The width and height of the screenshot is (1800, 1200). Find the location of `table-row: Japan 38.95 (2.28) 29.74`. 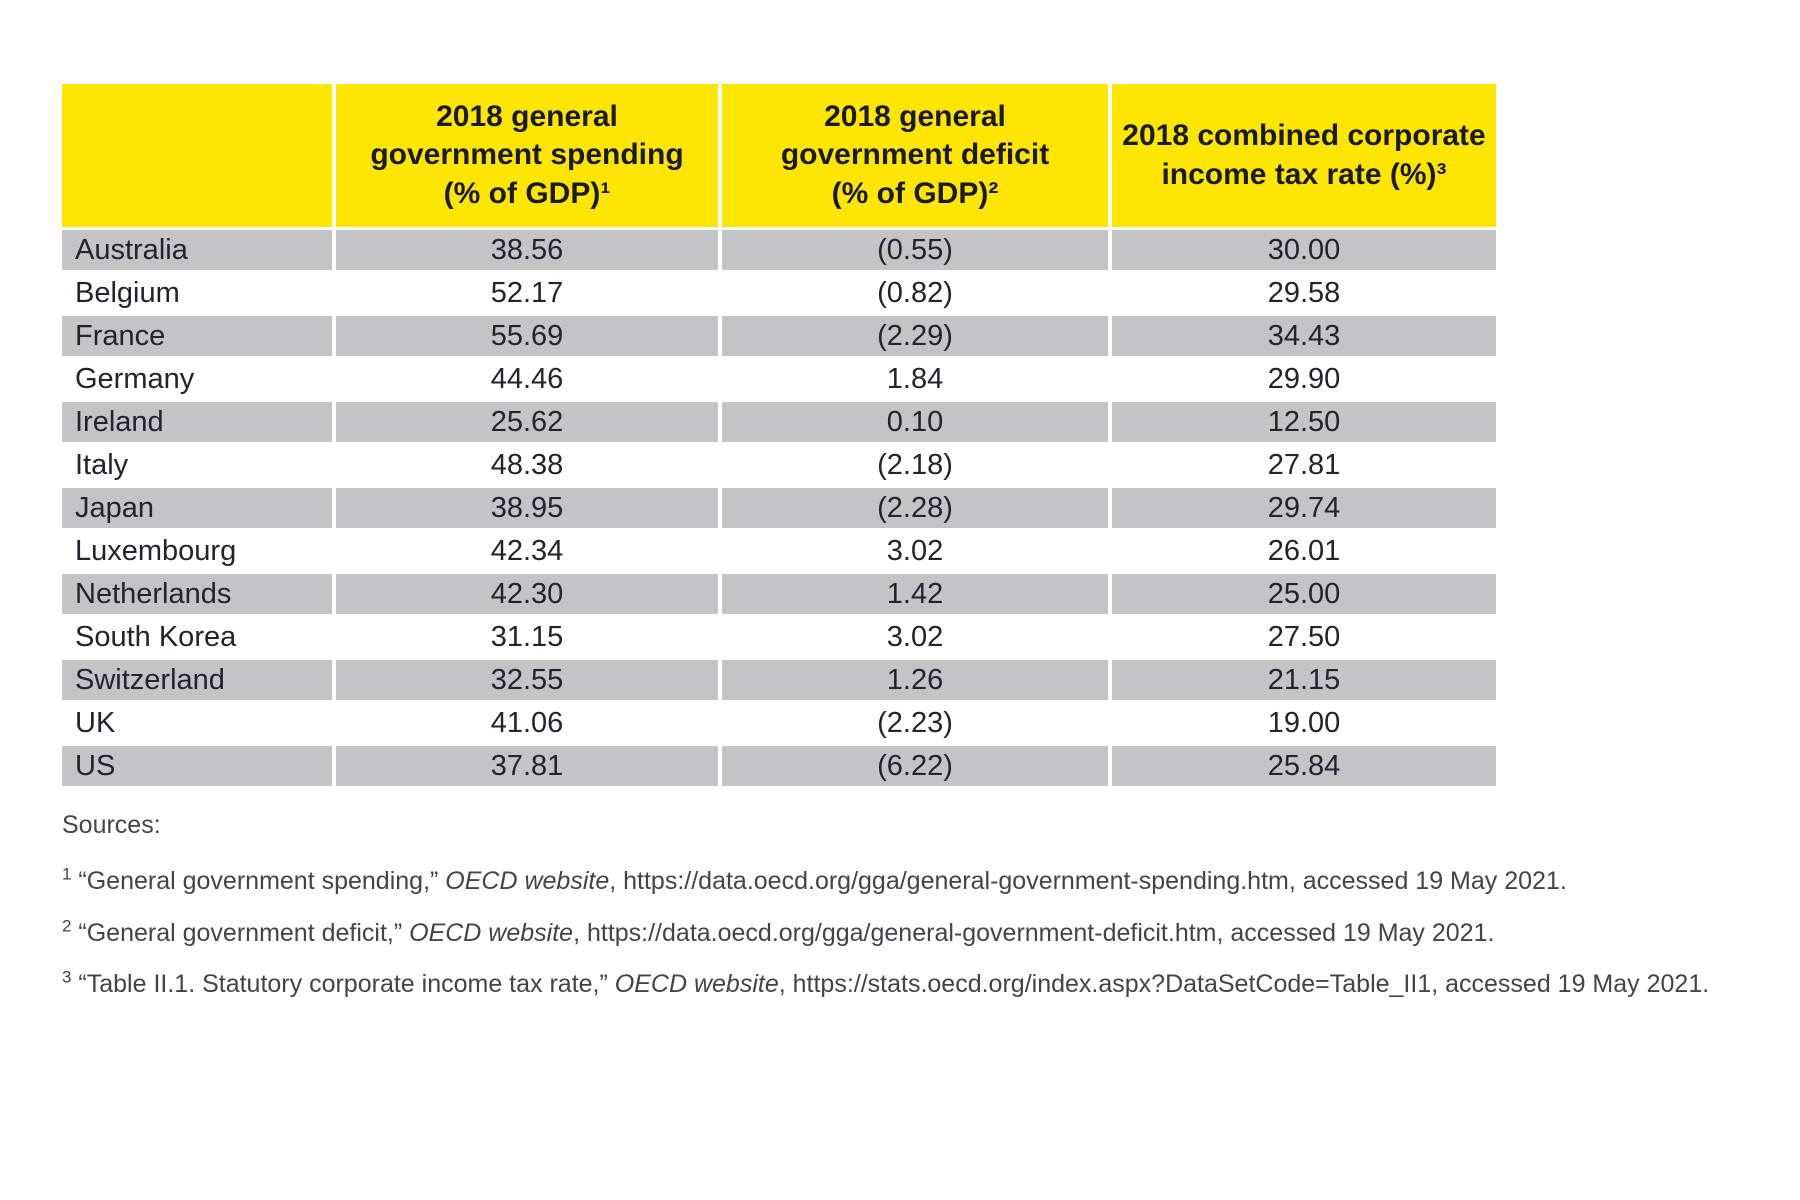

table-row: Japan 38.95 (2.28) 29.74 is located at coordinates (779, 508).